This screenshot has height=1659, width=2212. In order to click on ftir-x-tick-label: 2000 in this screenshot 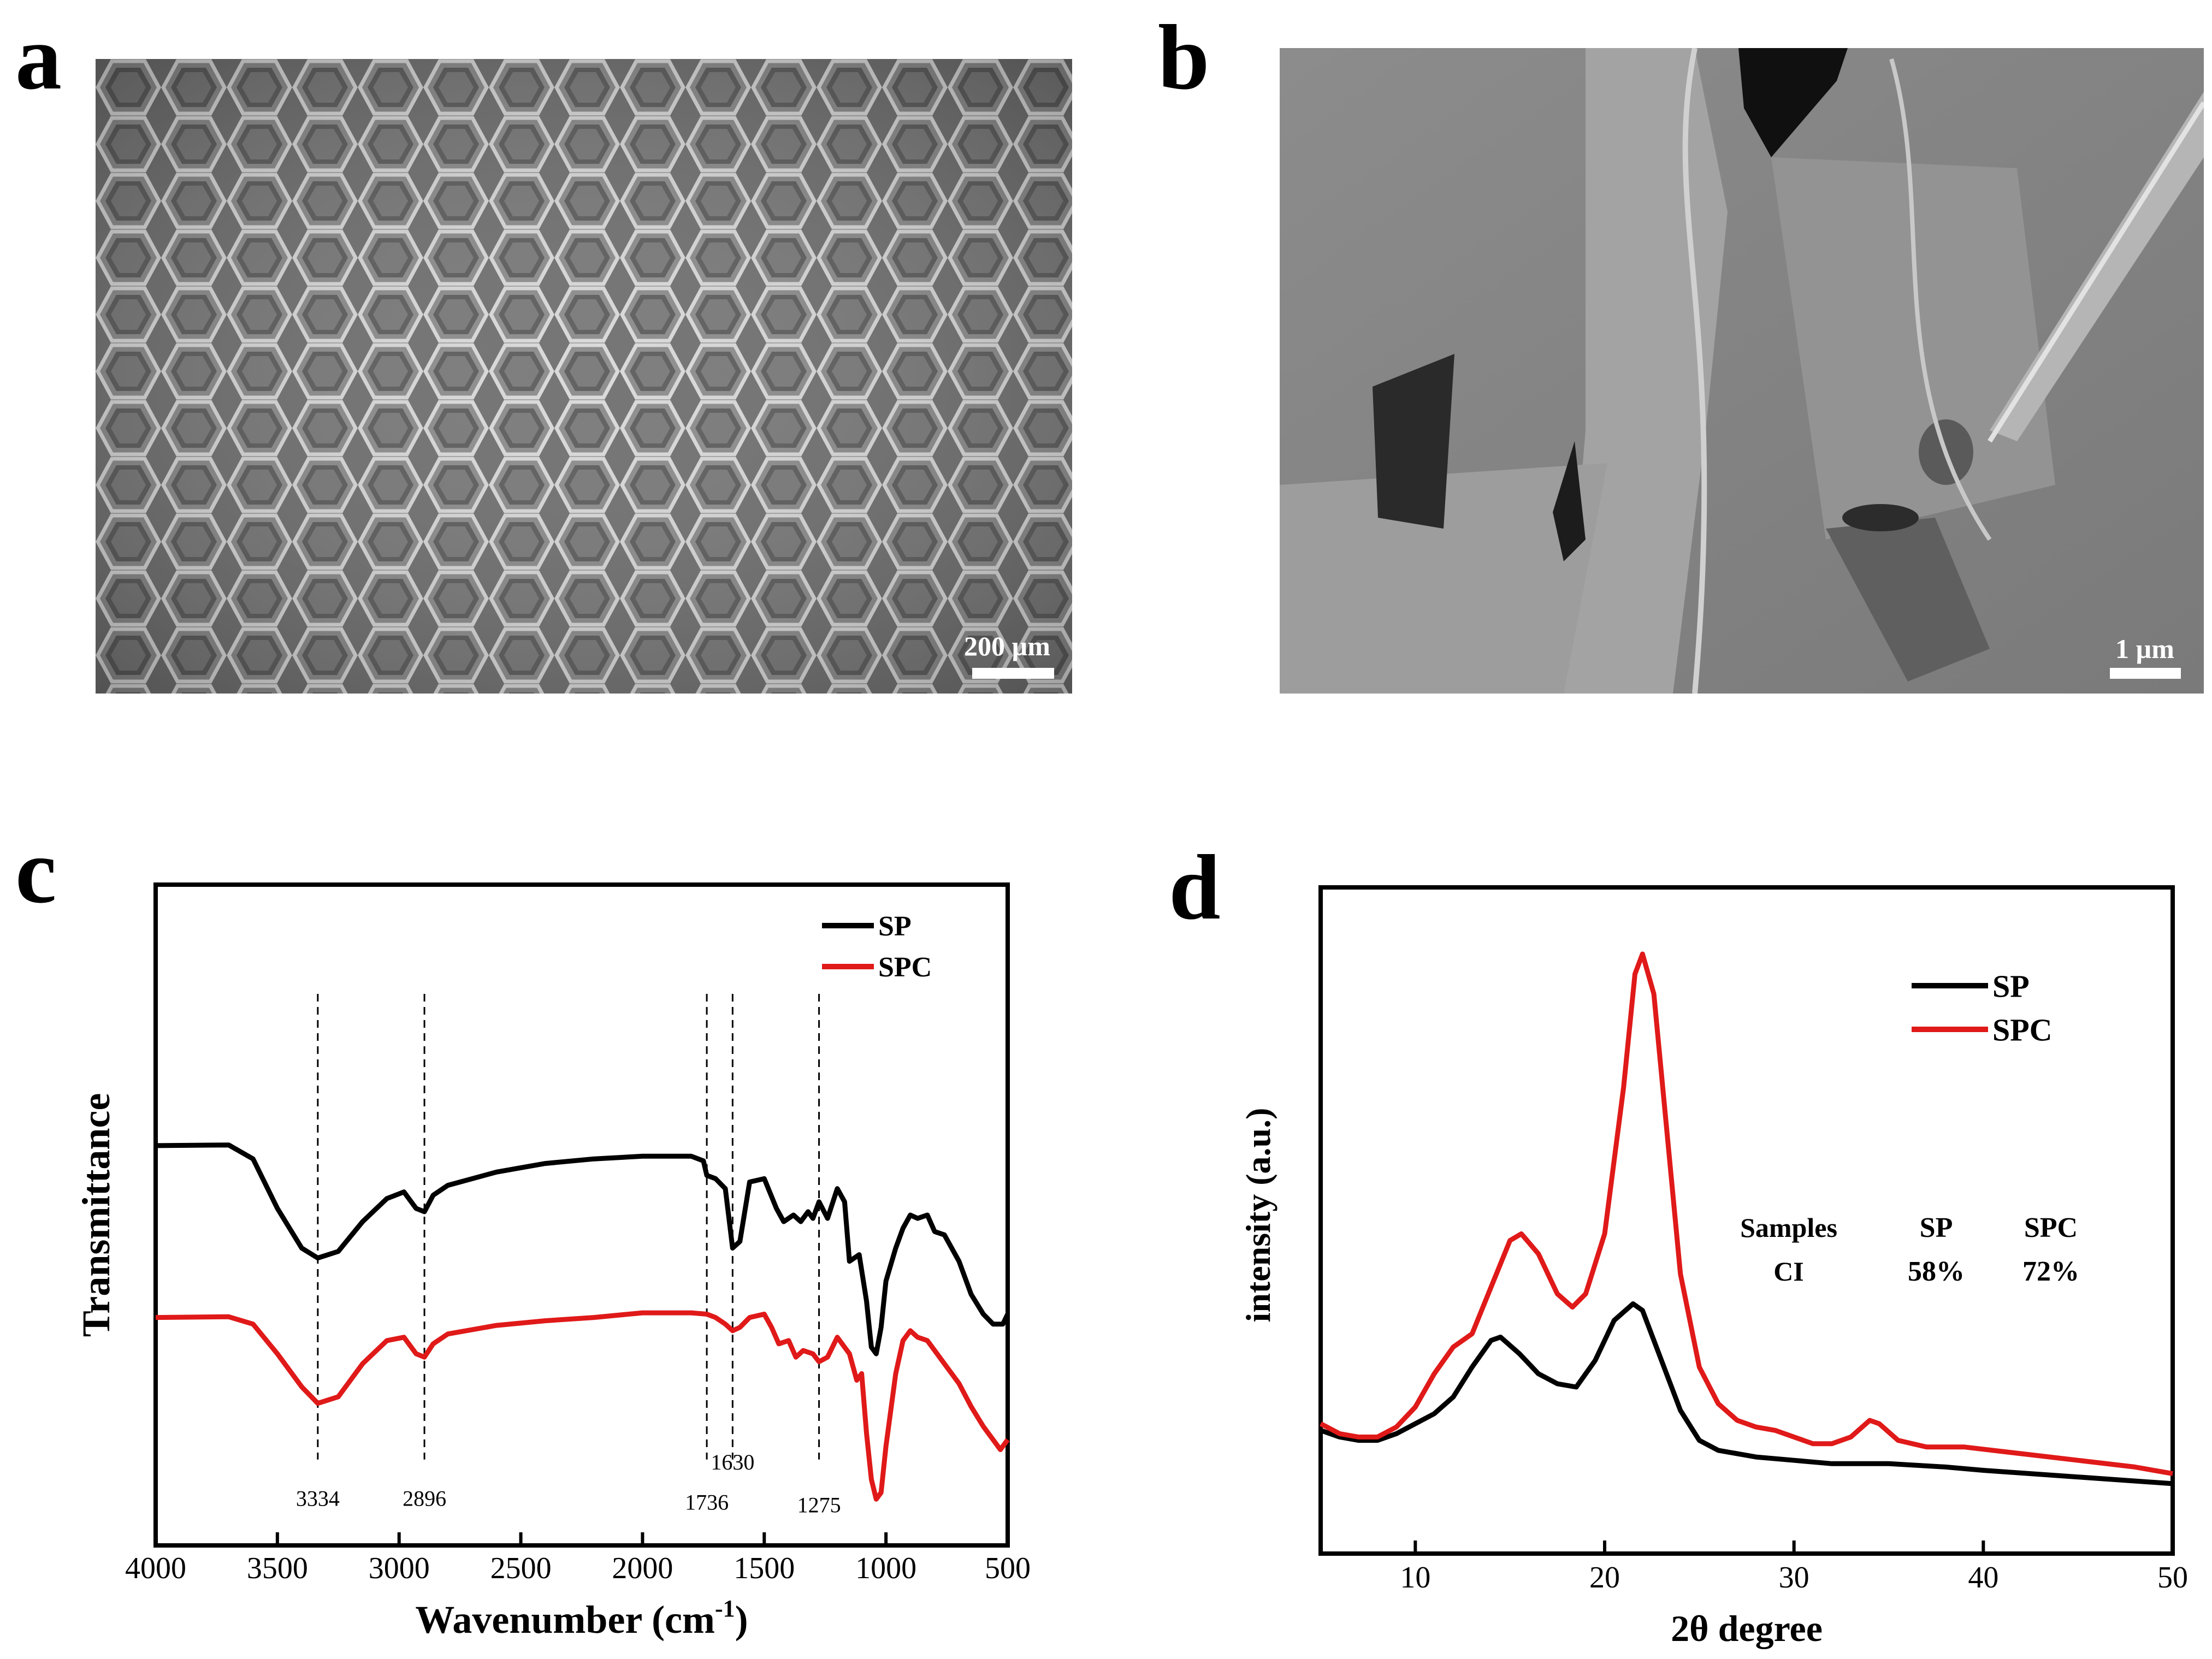, I will do `click(642, 1568)`.